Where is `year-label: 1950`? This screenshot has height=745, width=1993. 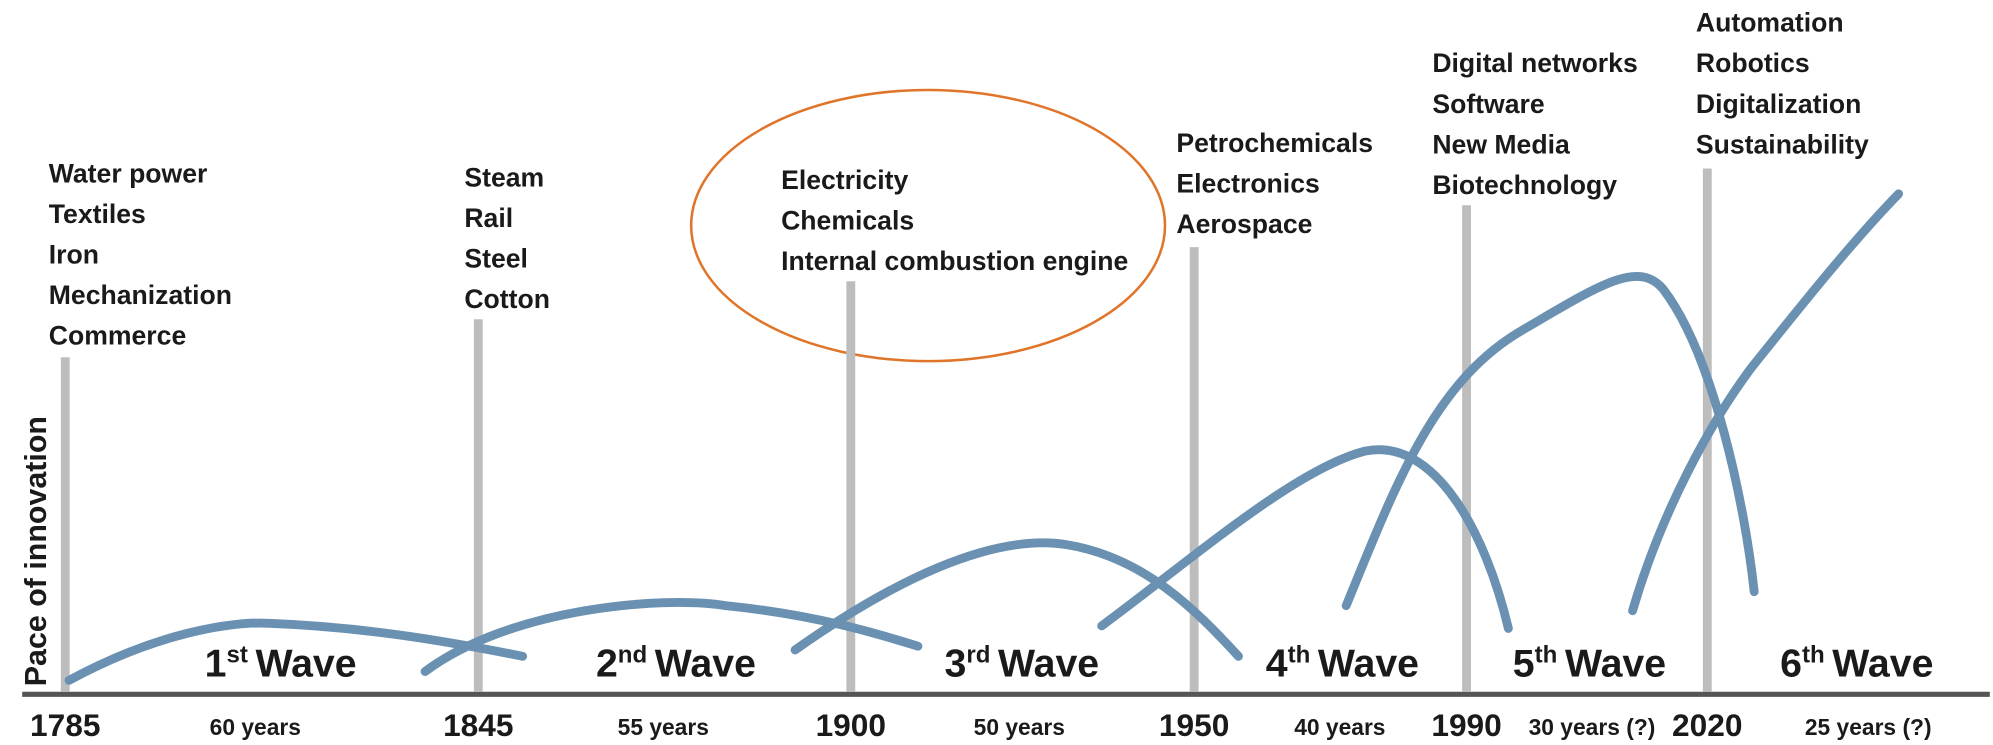
year-label: 1950 is located at coordinates (1194, 725).